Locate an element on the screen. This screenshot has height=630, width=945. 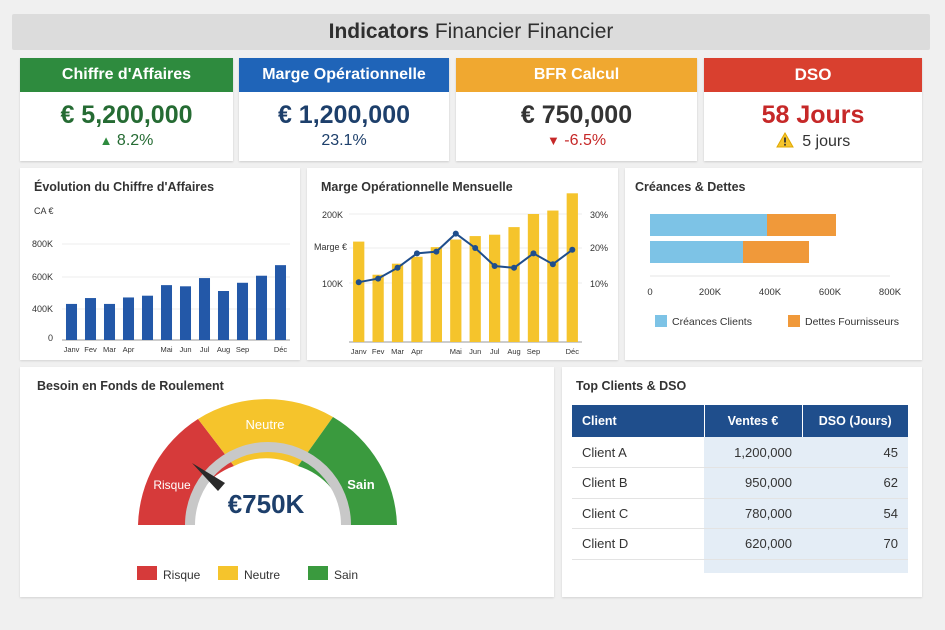
table-row: Client C 780,000 54 is located at coordinates (740, 513).